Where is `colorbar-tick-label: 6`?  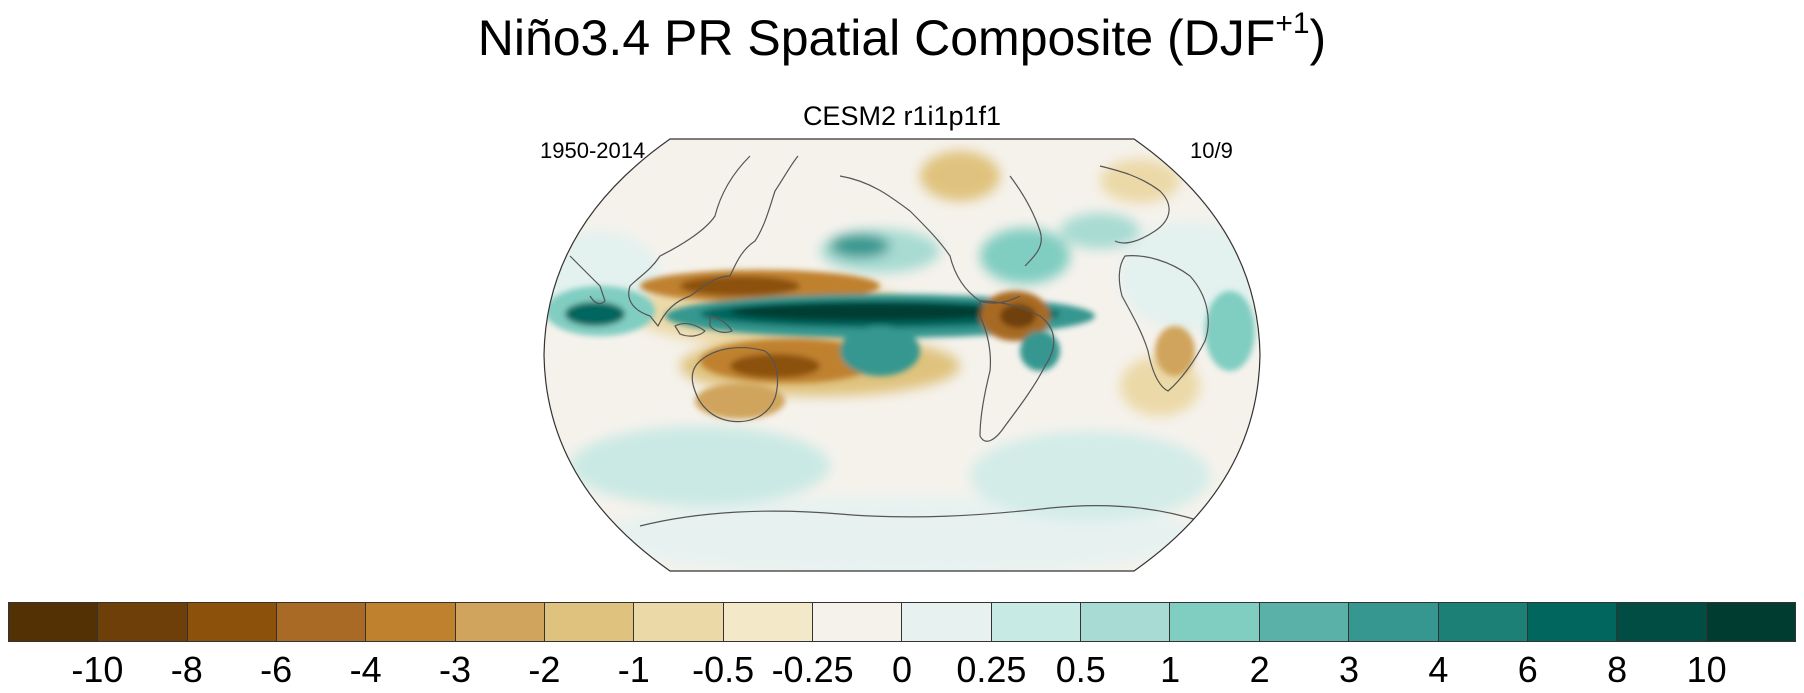
colorbar-tick-label: 6 is located at coordinates (1527, 669).